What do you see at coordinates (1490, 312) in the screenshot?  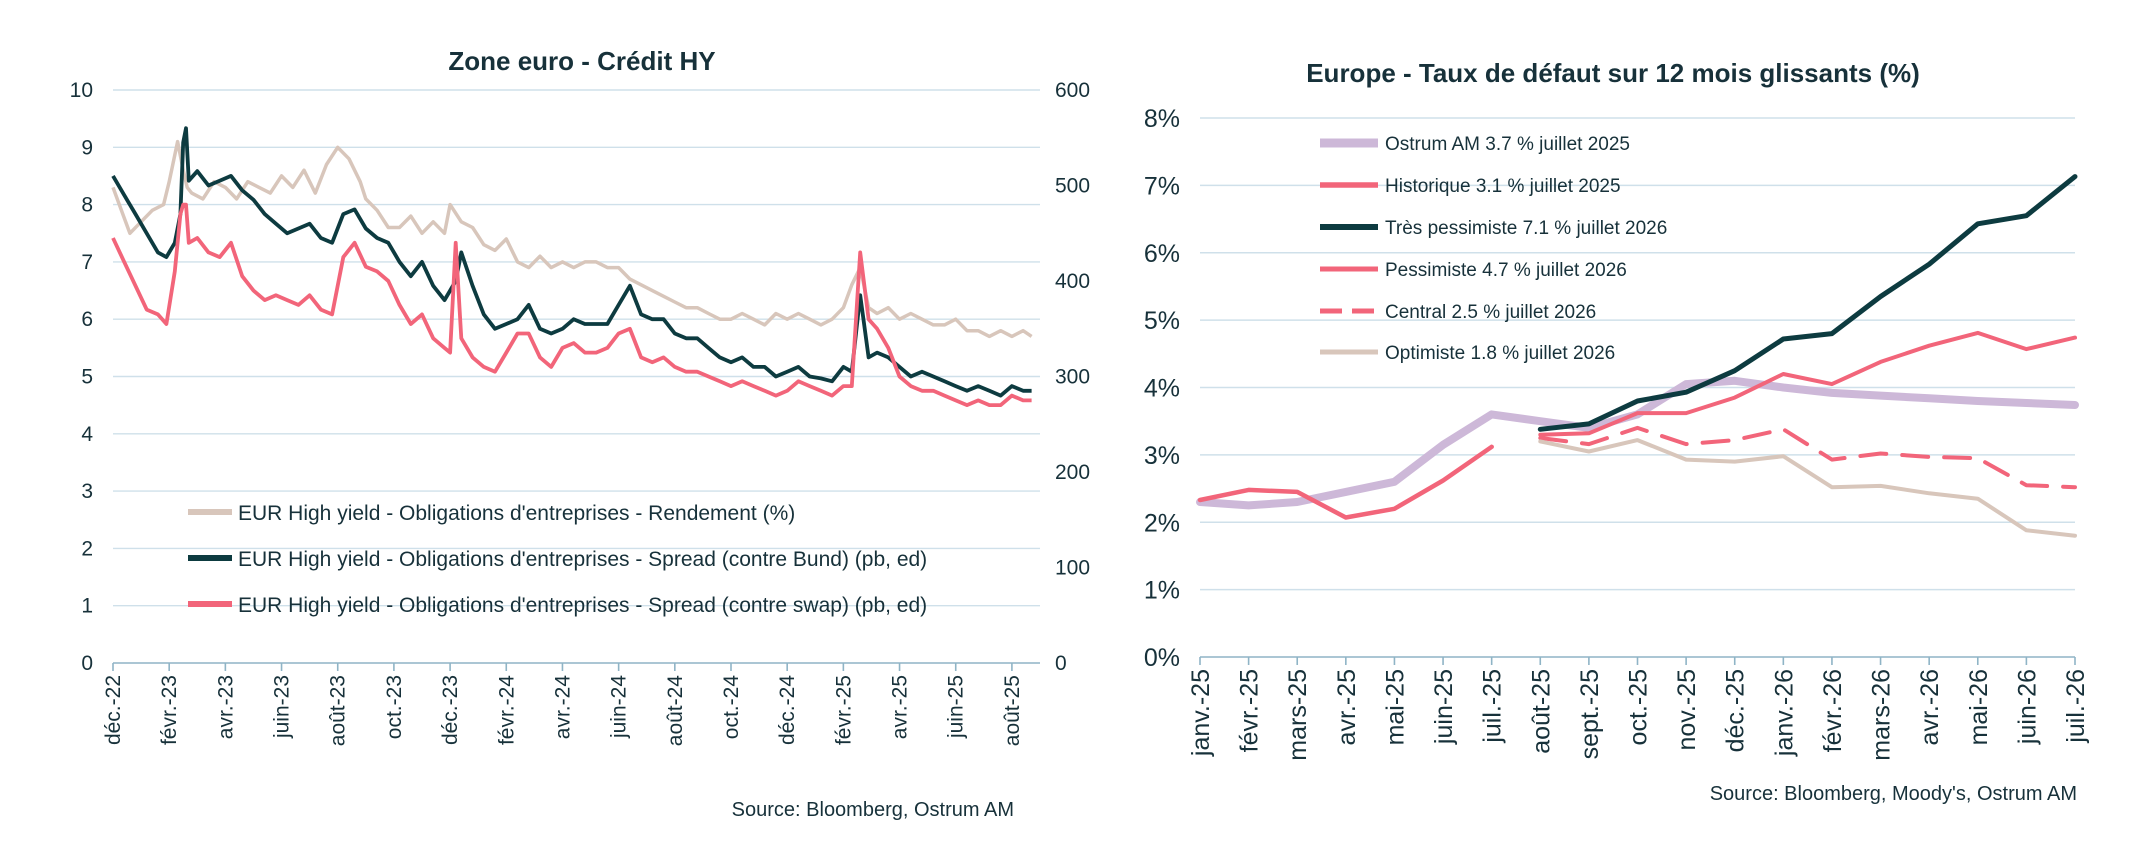 I see `right-legend-label: Central 2.5 % juillet 2026` at bounding box center [1490, 312].